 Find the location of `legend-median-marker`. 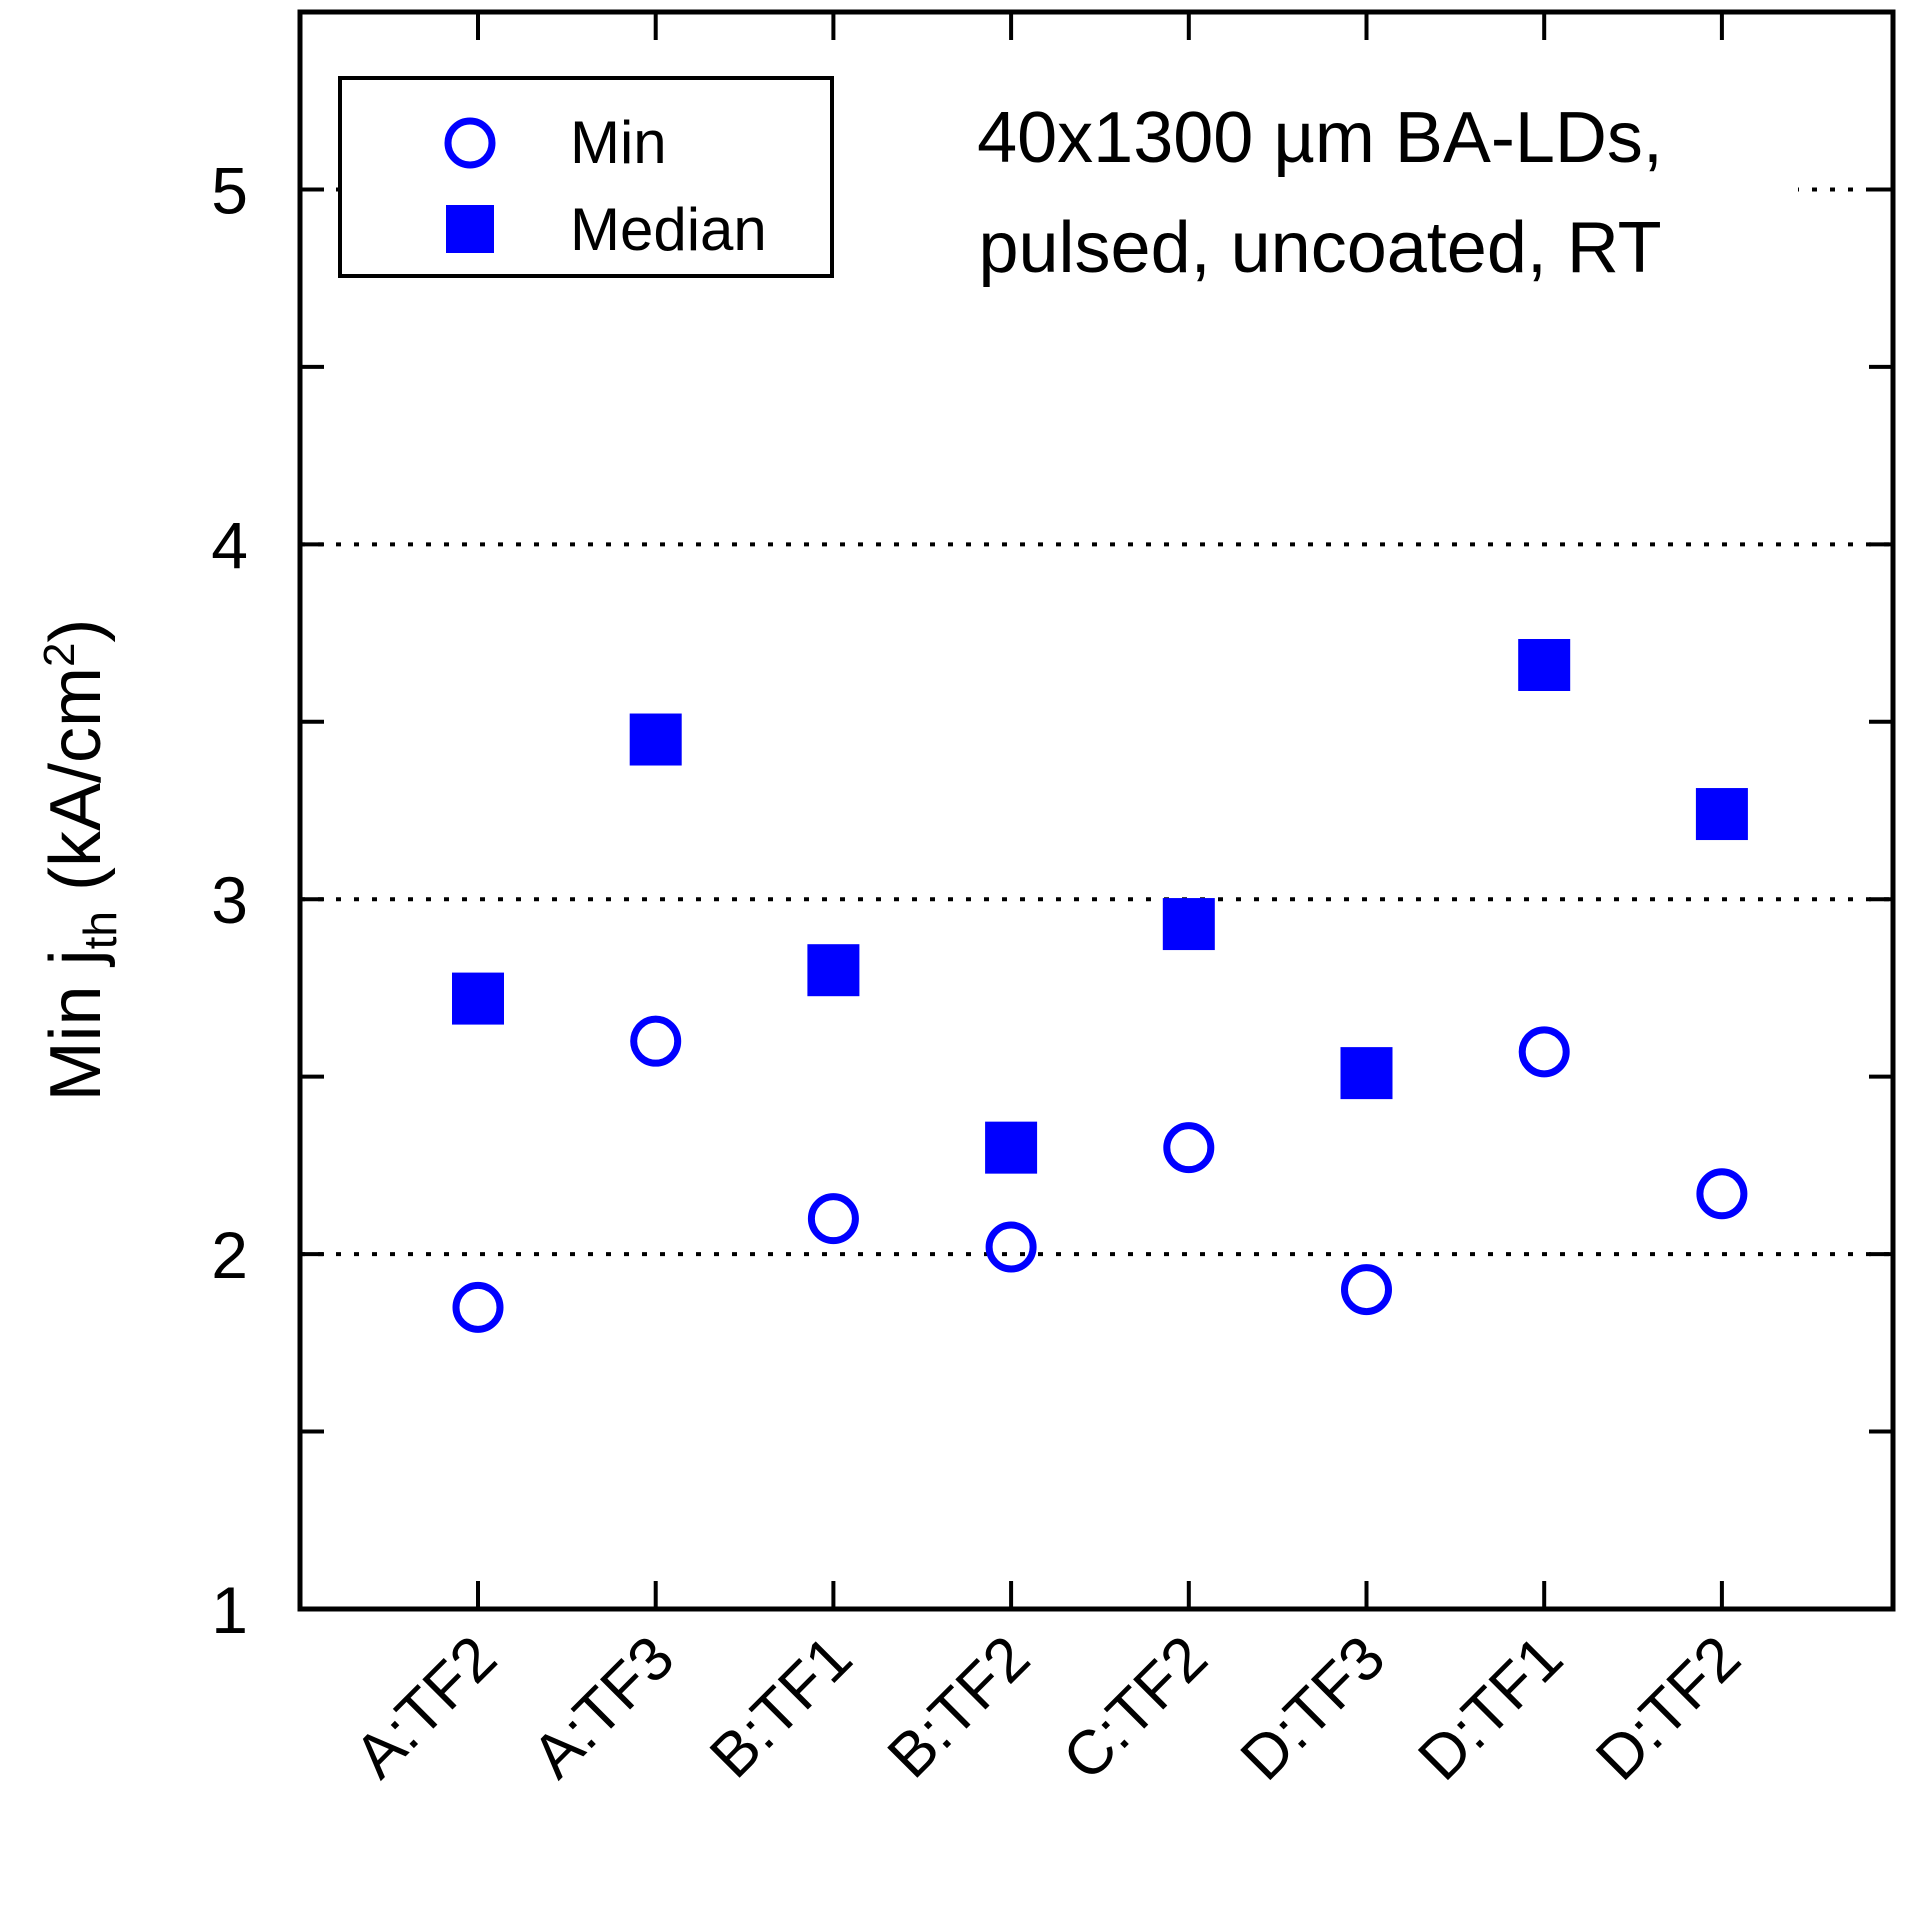

legend-median-marker is located at coordinates (470, 229).